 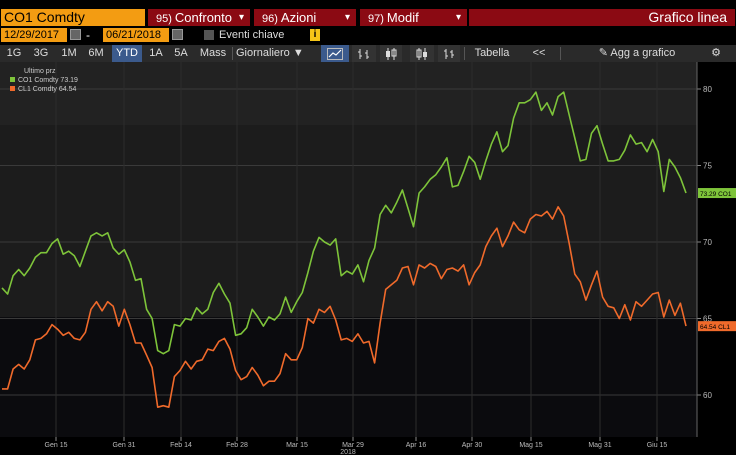 I want to click on ticker-field: CO1 Comdty, so click(x=73, y=17).